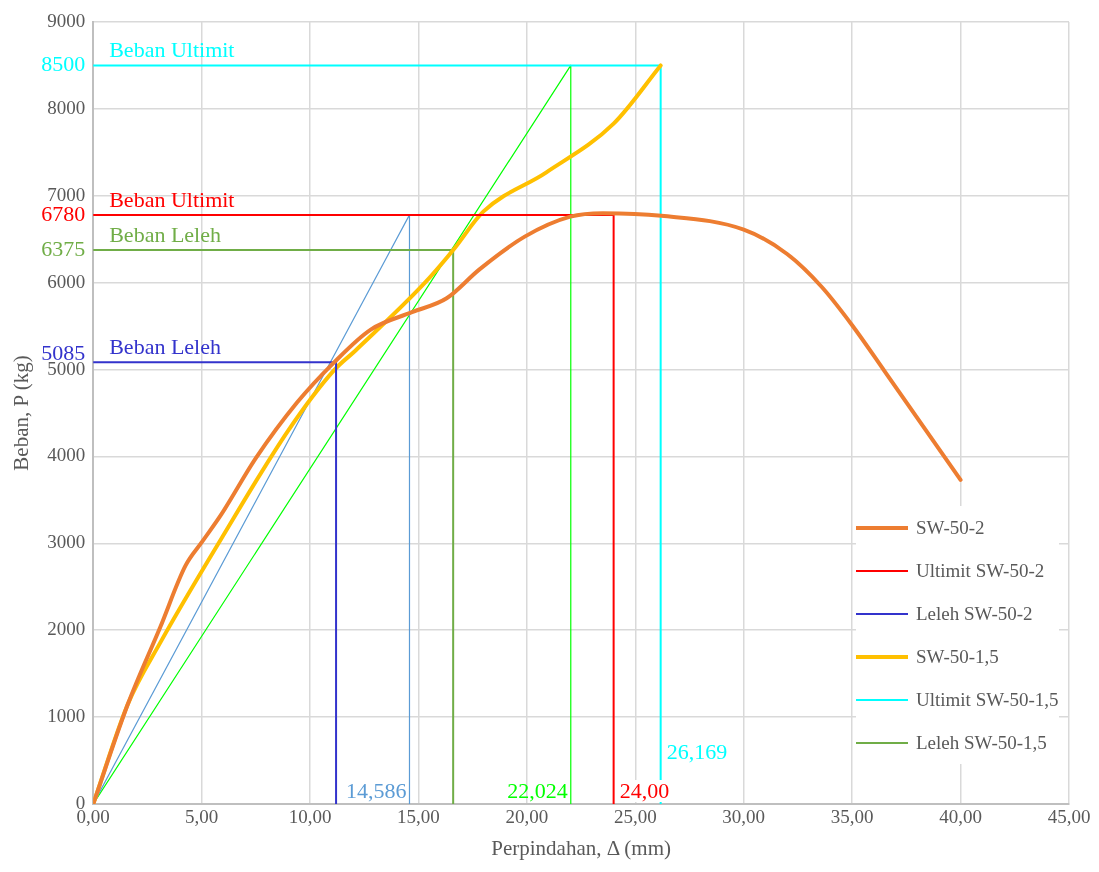  Describe the element at coordinates (21, 413) in the screenshot. I see `y-axis-title: Beban, P (kg)` at that location.